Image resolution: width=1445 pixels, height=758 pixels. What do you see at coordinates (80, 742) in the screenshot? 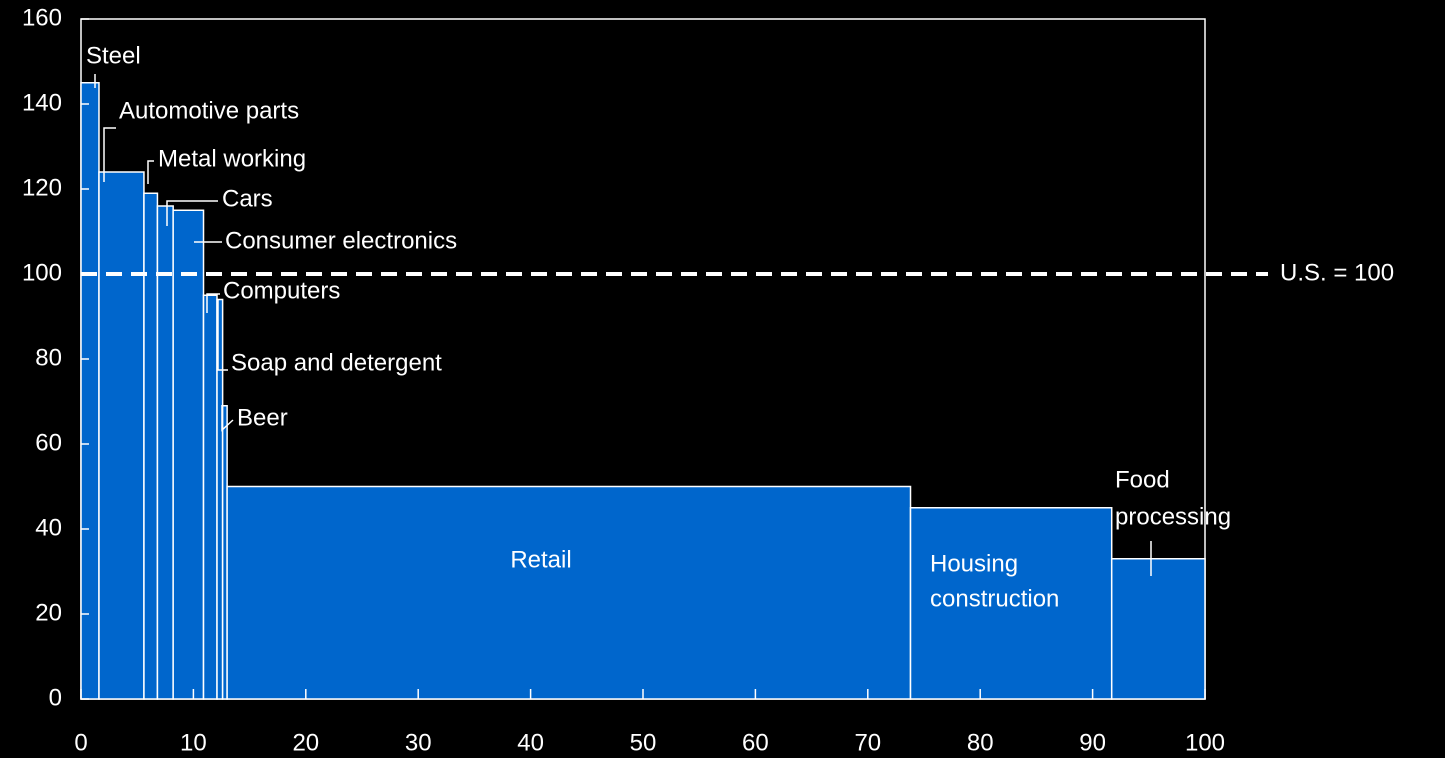
I see `x-tick-label-0: 0` at bounding box center [80, 742].